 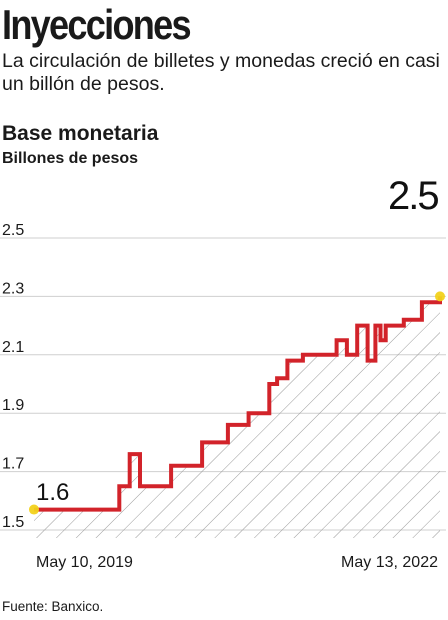 What do you see at coordinates (13, 288) in the screenshot?
I see `y-tick-label: 2.3` at bounding box center [13, 288].